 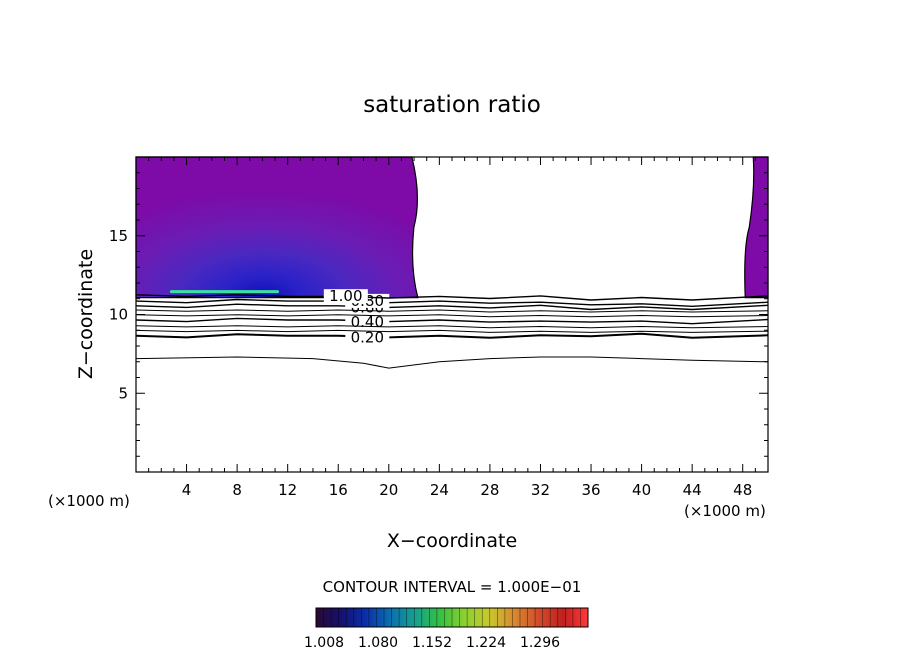 What do you see at coordinates (452, 362) in the screenshot?
I see `outer-contour-line` at bounding box center [452, 362].